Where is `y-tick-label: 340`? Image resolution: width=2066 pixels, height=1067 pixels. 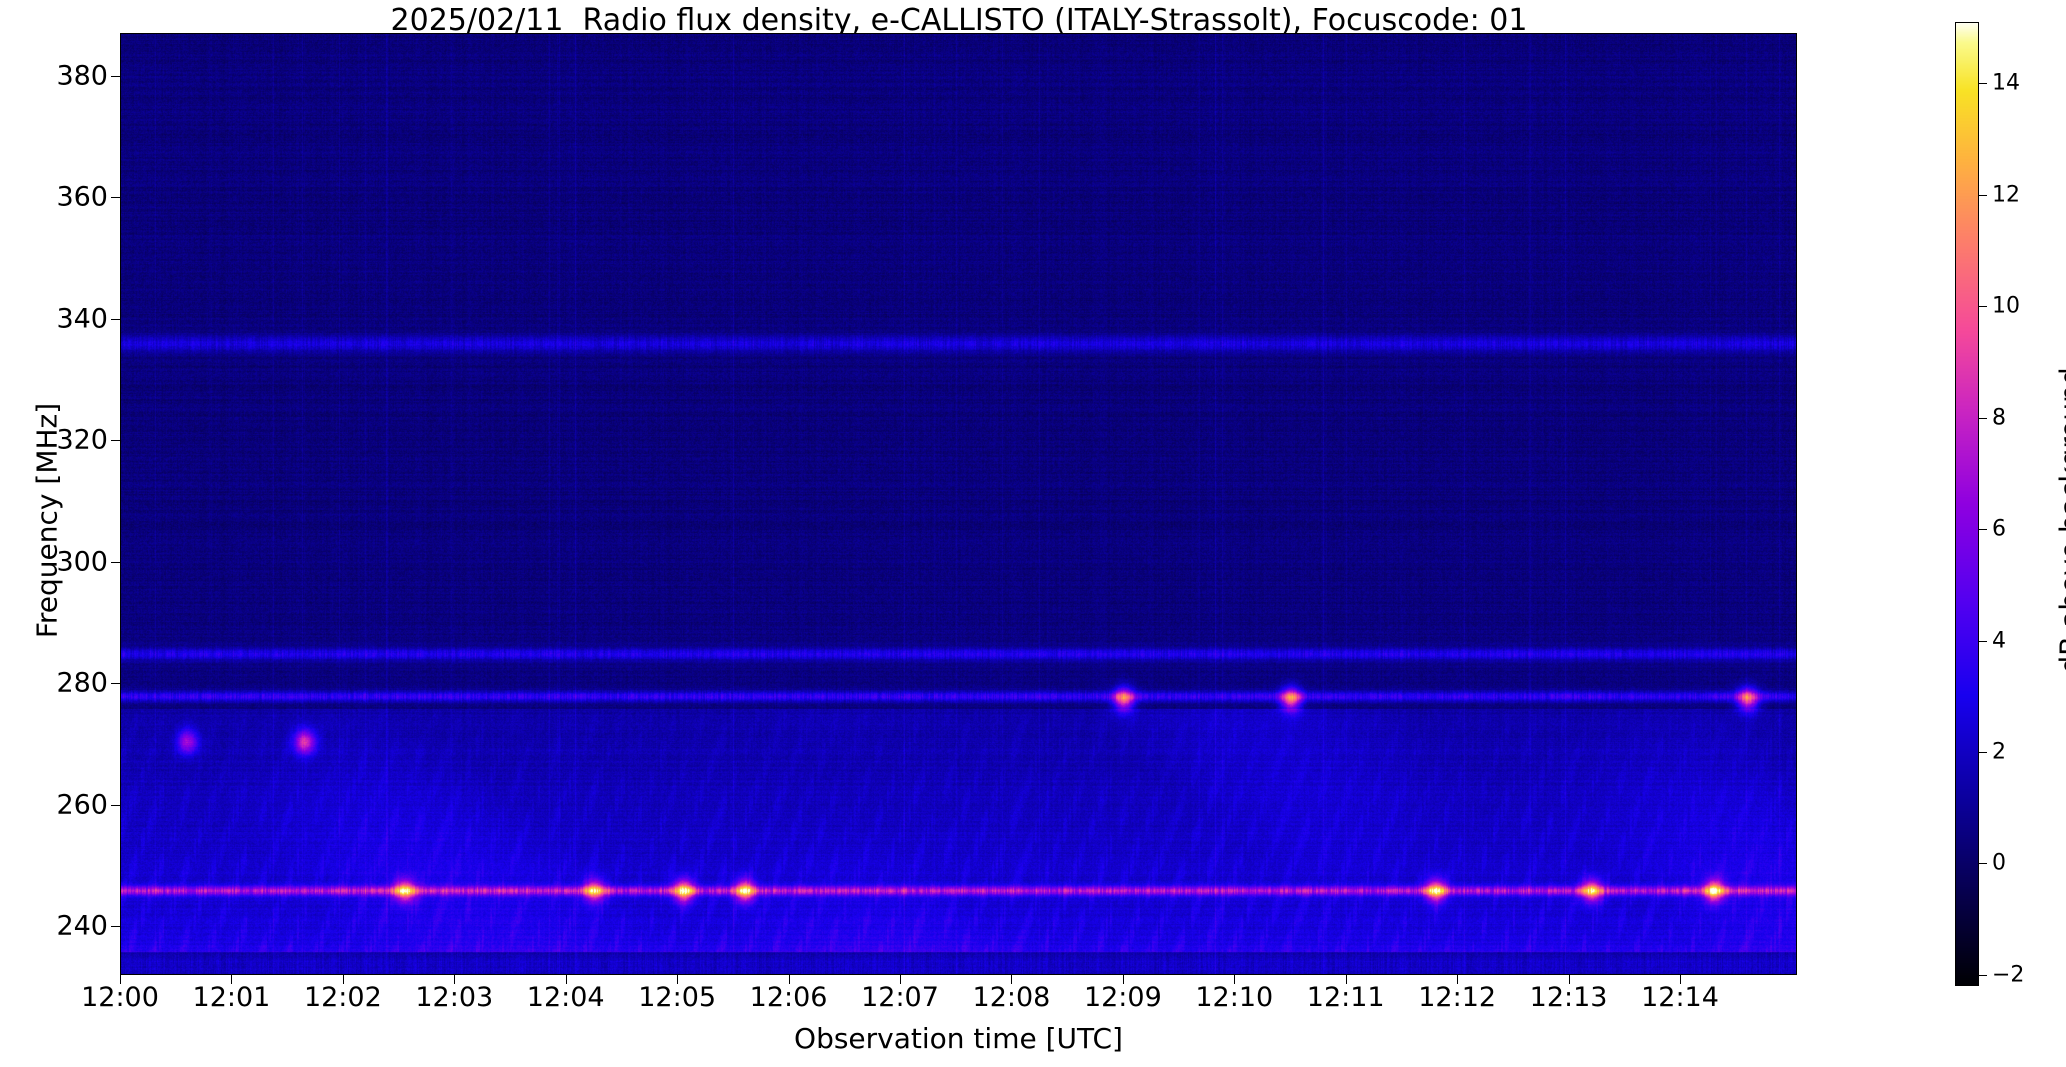
y-tick-label: 340 is located at coordinates (82, 319).